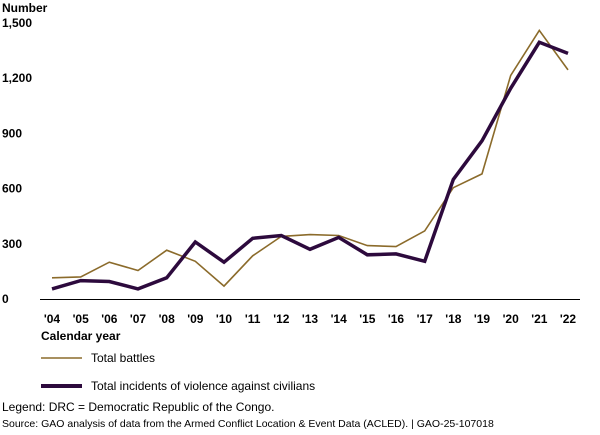  I want to click on y-tick-label: 600, so click(12, 189).